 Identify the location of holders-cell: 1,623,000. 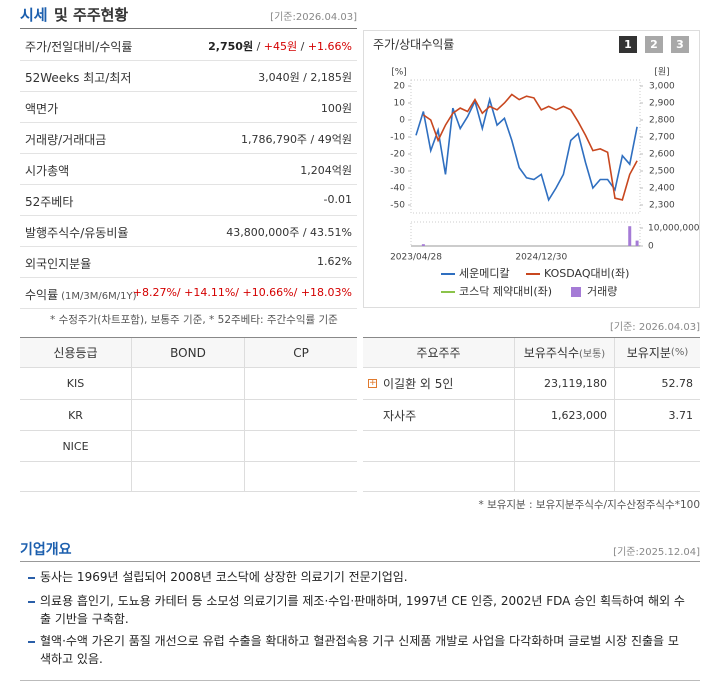
(565, 415).